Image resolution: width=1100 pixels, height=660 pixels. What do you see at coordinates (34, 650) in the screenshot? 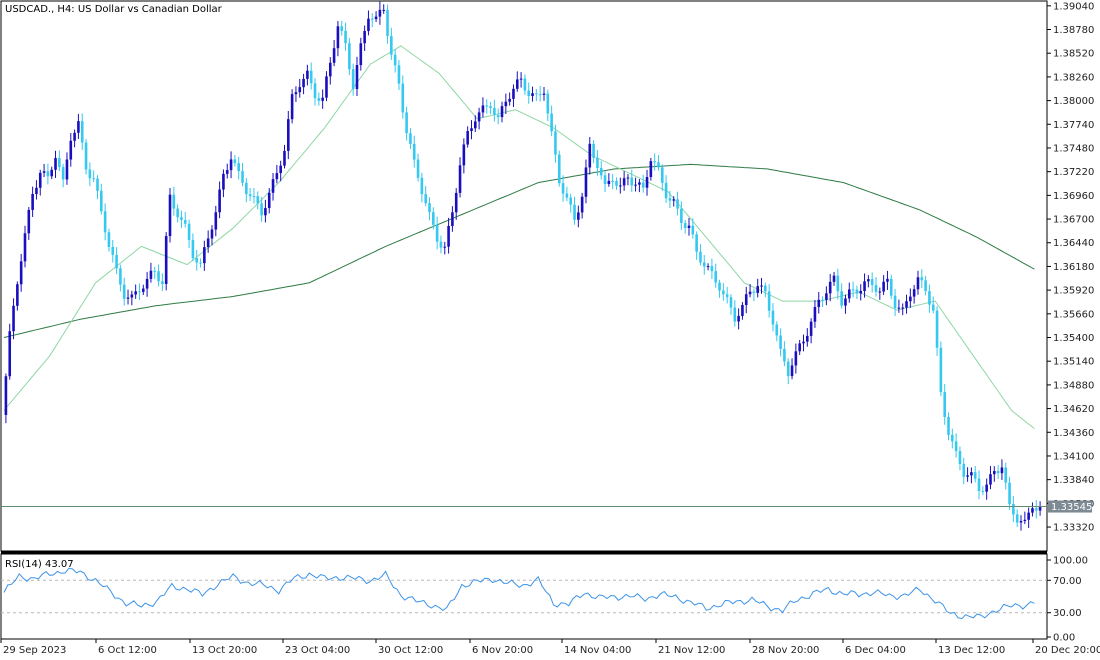
I see `time-tick-label: 29 Sep 2023` at bounding box center [34, 650].